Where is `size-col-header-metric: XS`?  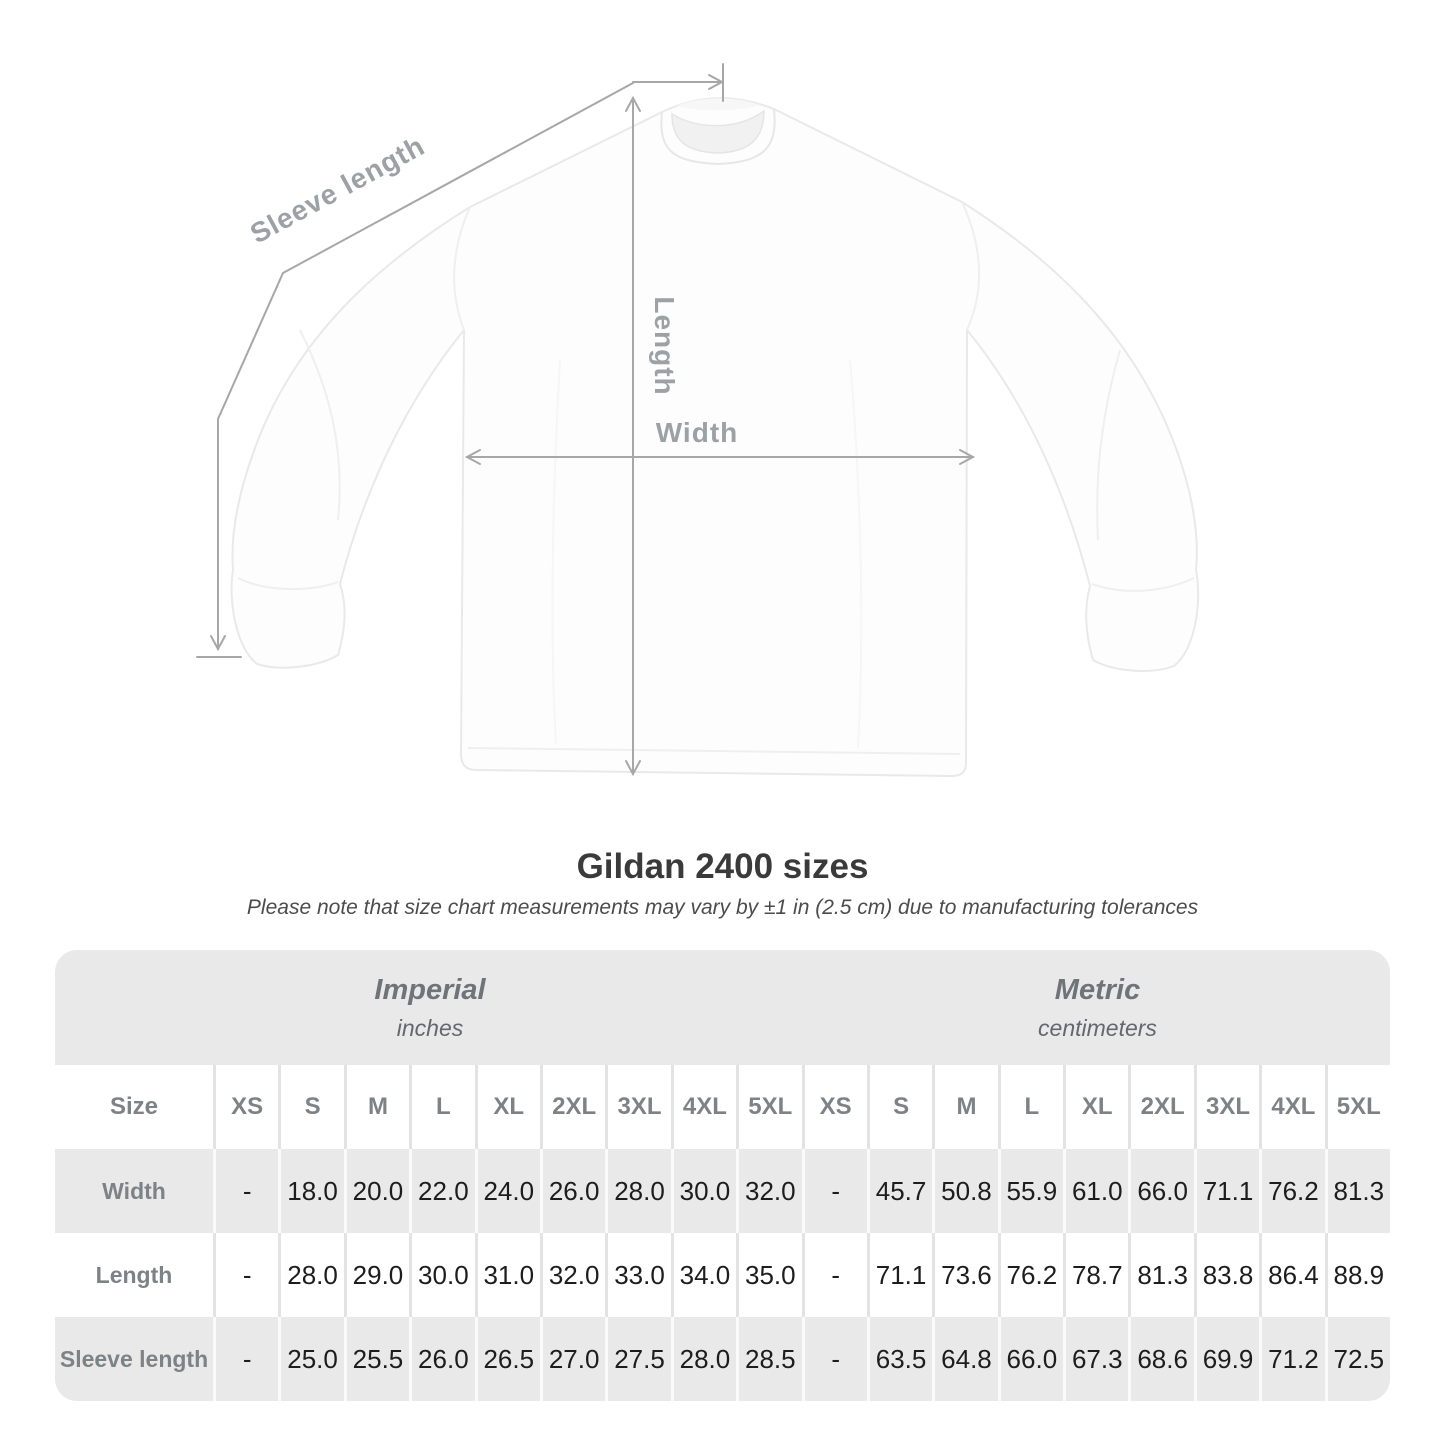
size-col-header-metric: XS is located at coordinates (835, 1107).